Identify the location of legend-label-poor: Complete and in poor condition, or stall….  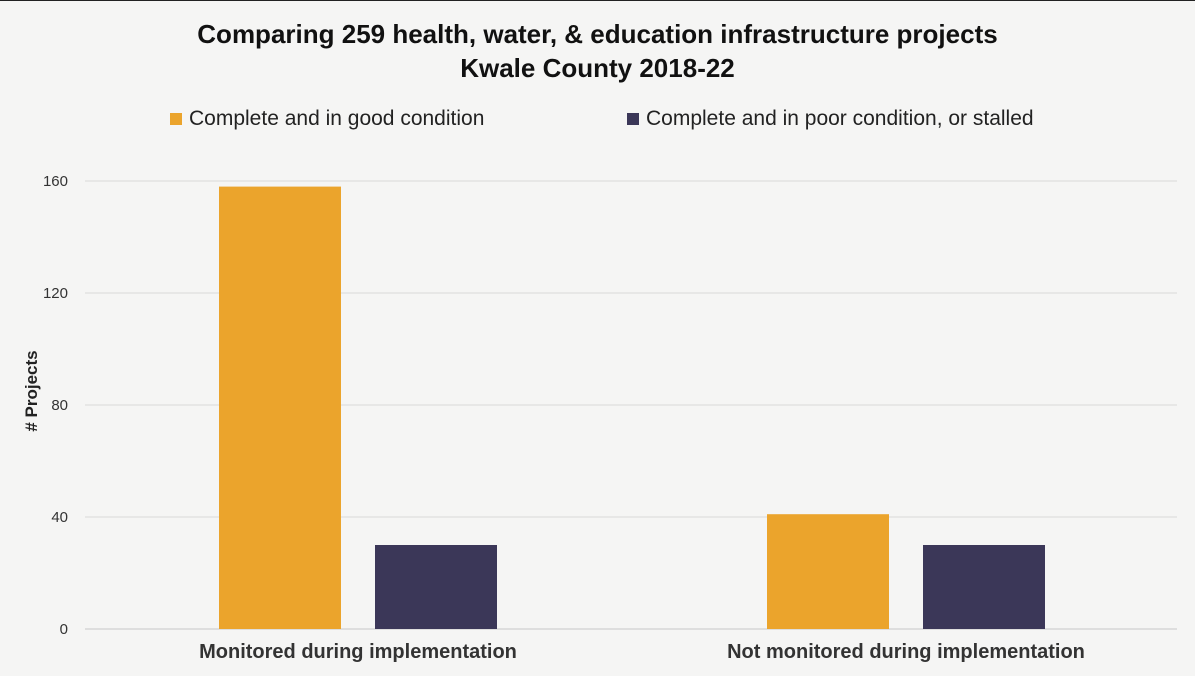
(840, 118).